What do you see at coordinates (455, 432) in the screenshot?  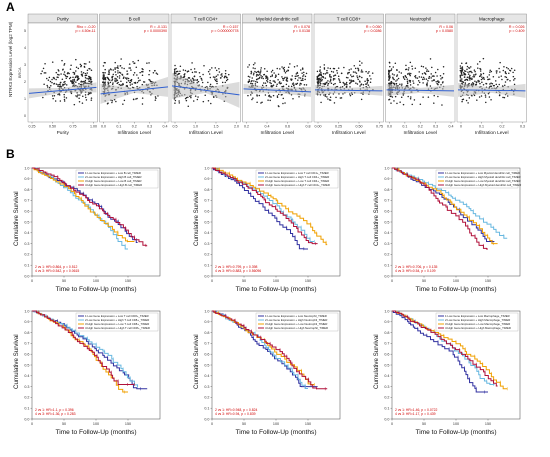 I see `x-axis-label: Time to Follow-Up (months)` at bounding box center [455, 432].